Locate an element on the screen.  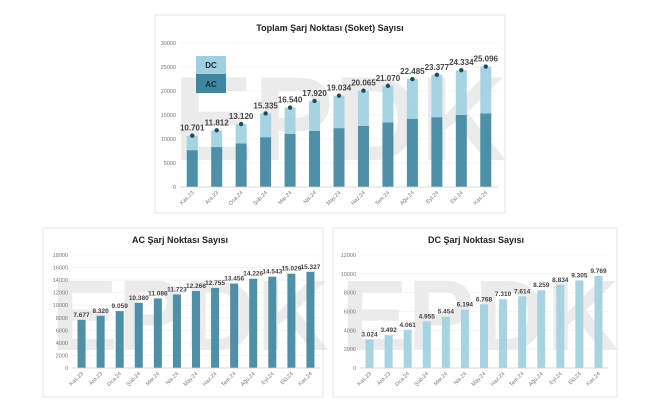
y-tick-label: 25000 is located at coordinates (168, 68).